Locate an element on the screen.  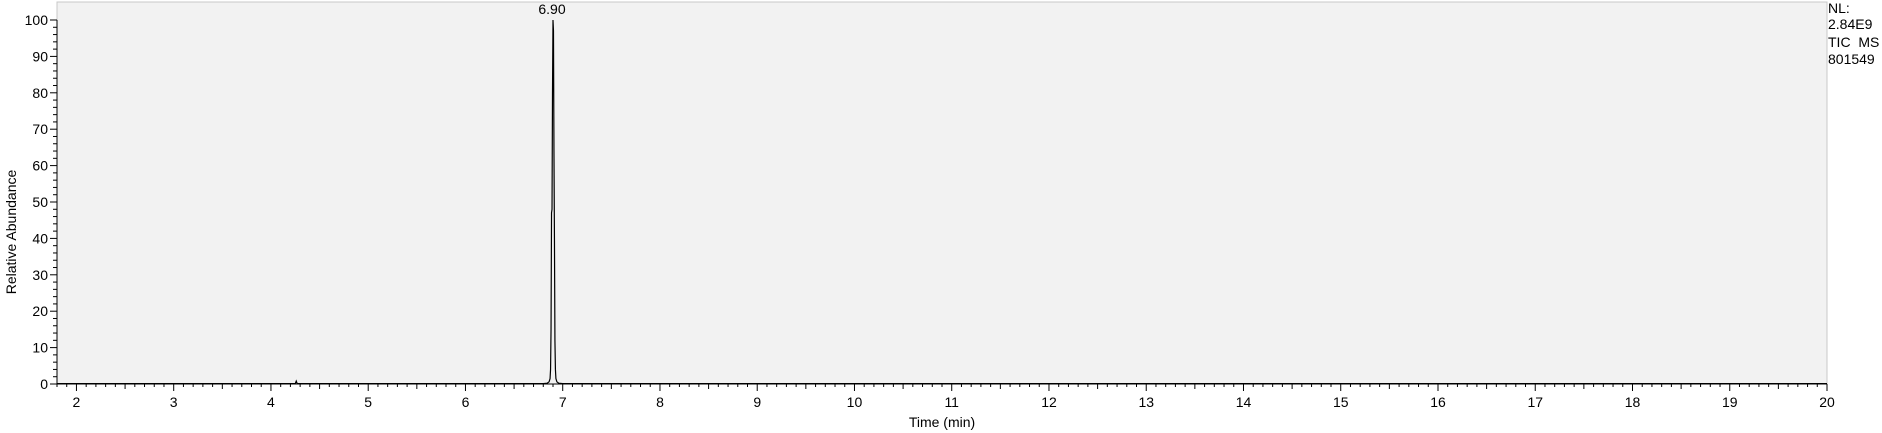
y-tick-label: 0 is located at coordinates (44, 384).